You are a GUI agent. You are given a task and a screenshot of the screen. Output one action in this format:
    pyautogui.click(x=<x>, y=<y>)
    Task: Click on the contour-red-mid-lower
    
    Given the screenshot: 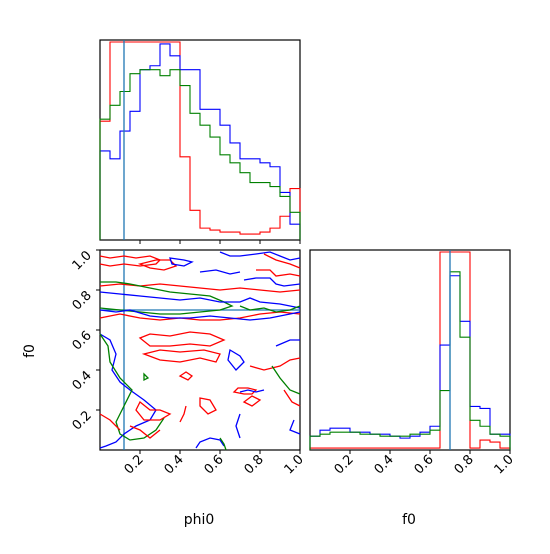 What is the action you would take?
    pyautogui.click(x=181, y=356)
    